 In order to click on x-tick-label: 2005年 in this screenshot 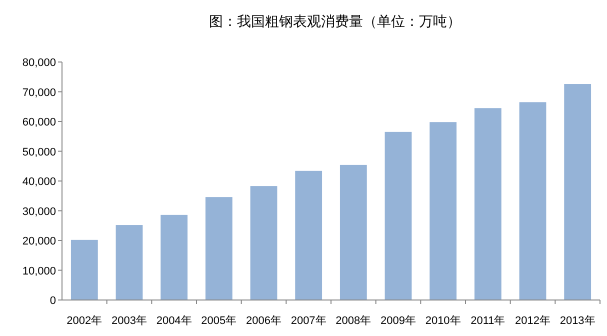, I will do `click(219, 321)`.